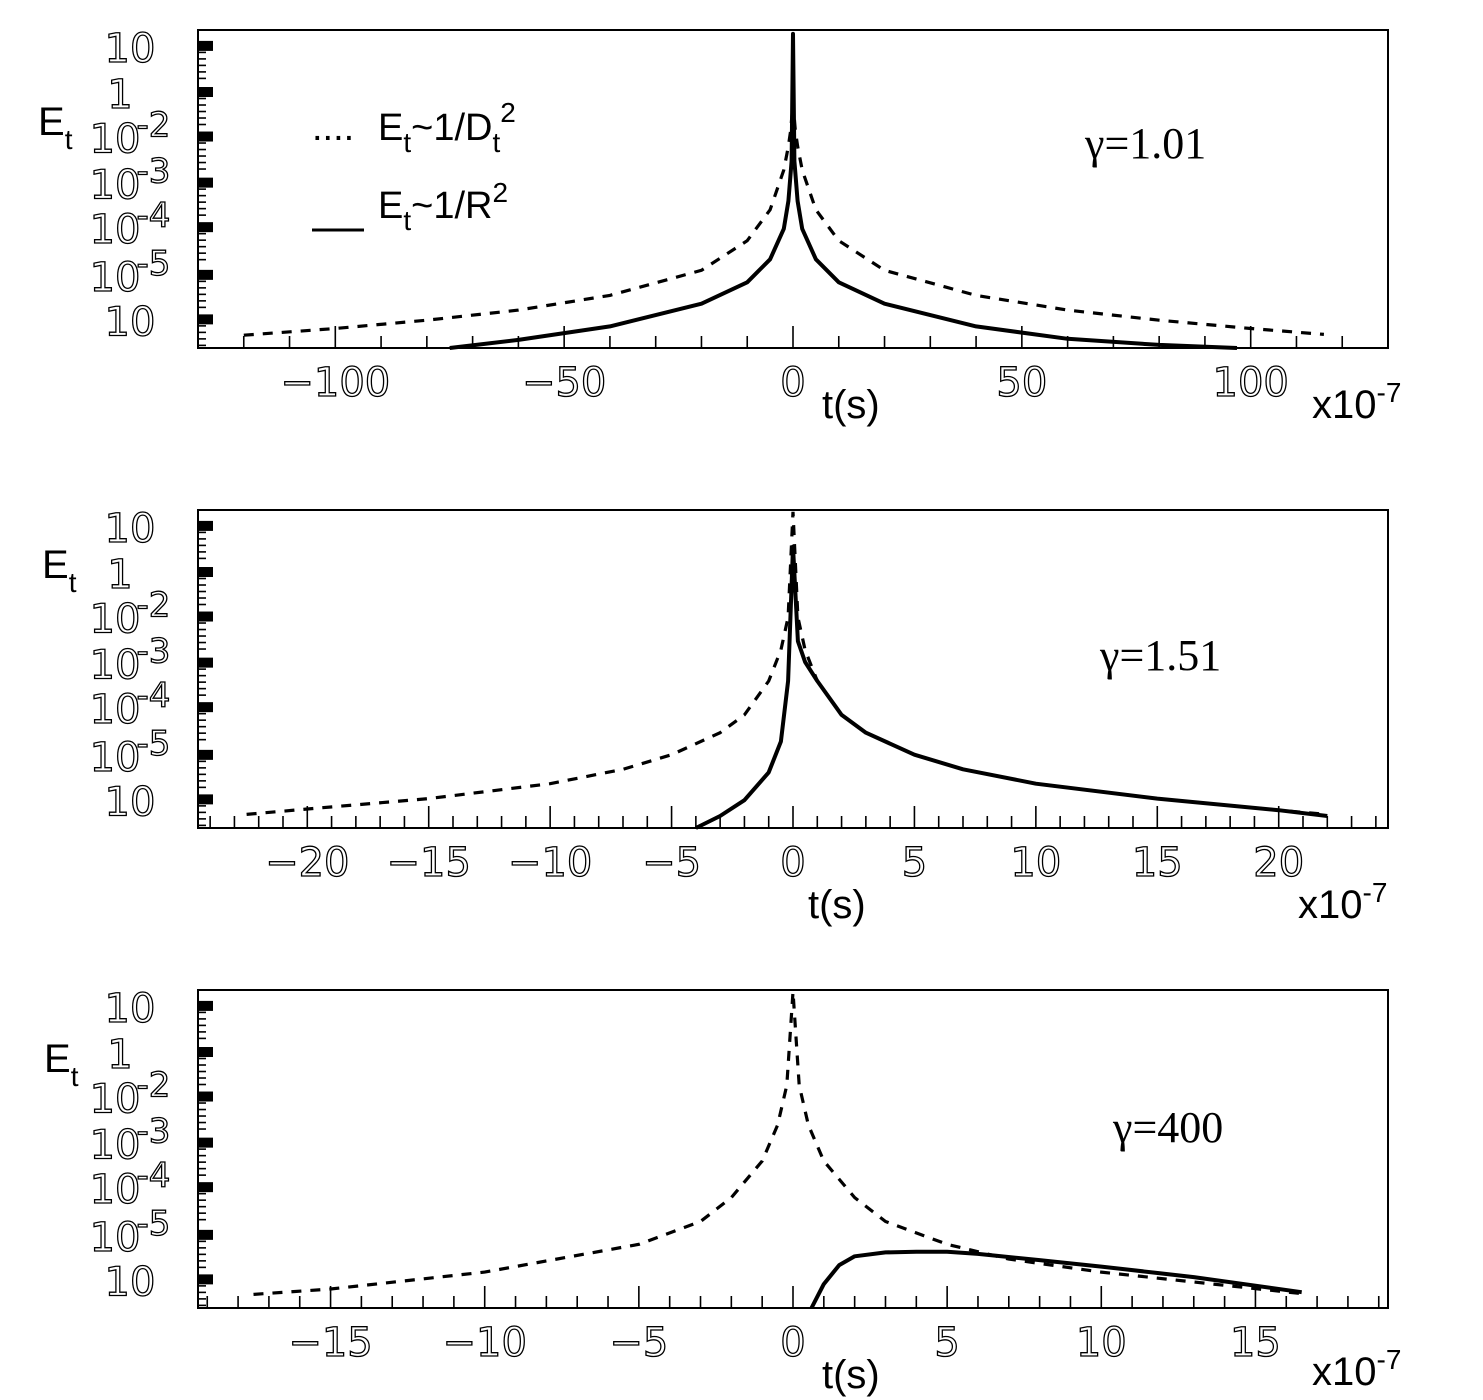  Describe the element at coordinates (335, 383) in the screenshot. I see `x-tick-label: −100` at that location.